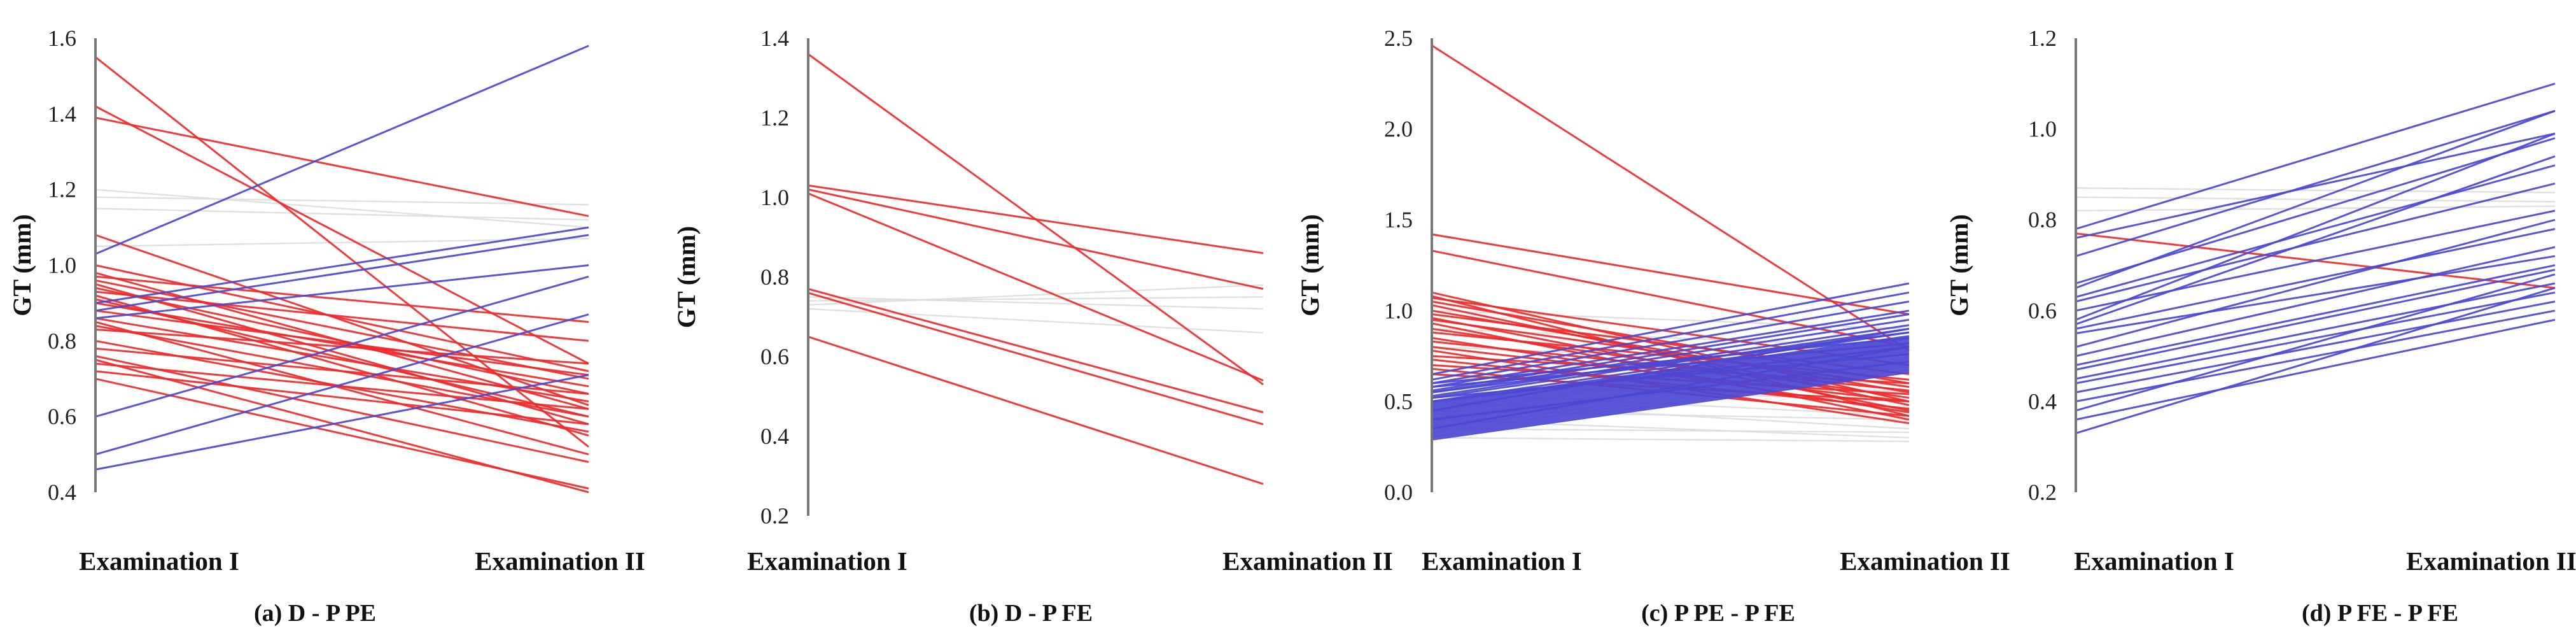 The height and width of the screenshot is (633, 2576). Describe the element at coordinates (1398, 219) in the screenshot. I see `y-tick-label: 1.5` at that location.